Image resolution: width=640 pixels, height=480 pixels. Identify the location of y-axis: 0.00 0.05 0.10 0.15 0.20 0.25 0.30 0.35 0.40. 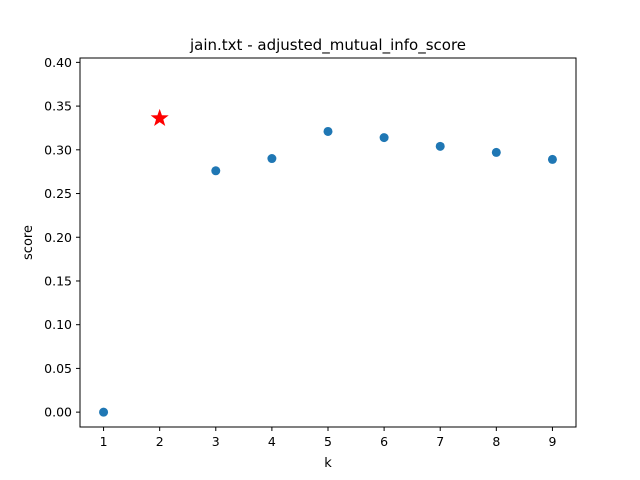
(62, 237).